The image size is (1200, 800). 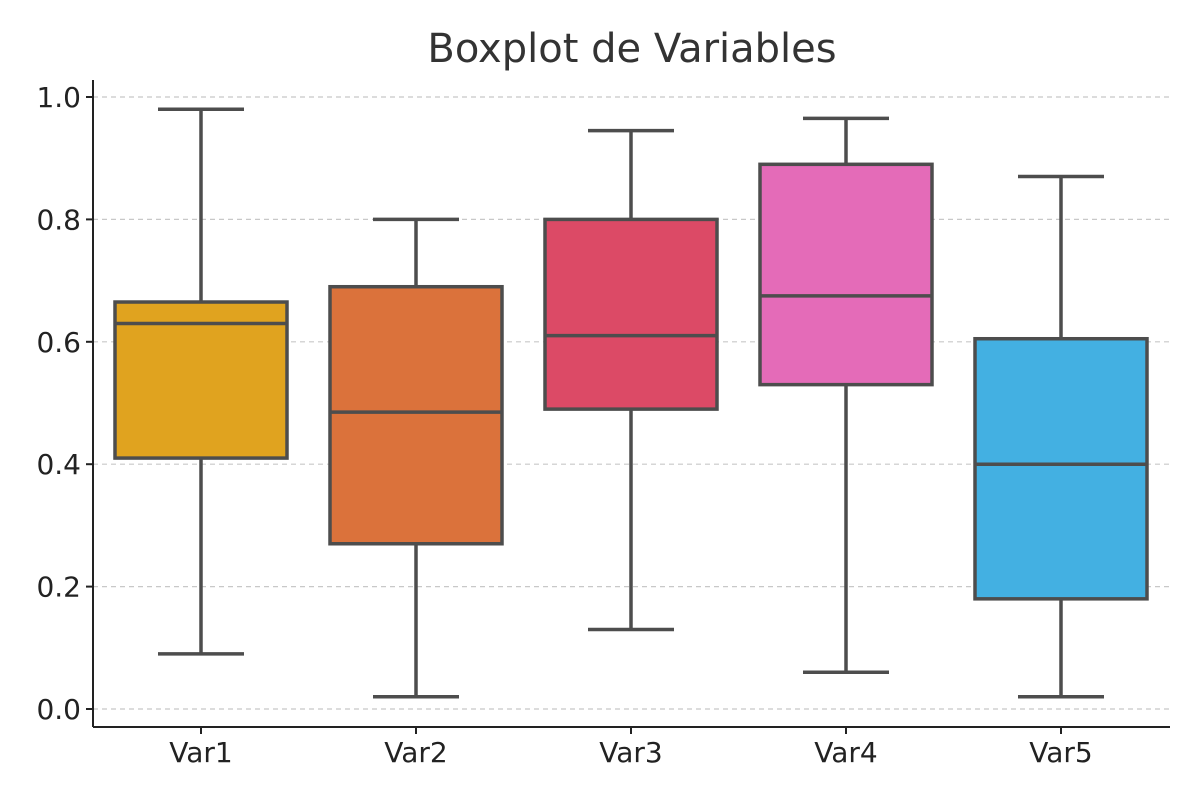 What do you see at coordinates (58, 709) in the screenshot?
I see `y-tick-label: 0.0` at bounding box center [58, 709].